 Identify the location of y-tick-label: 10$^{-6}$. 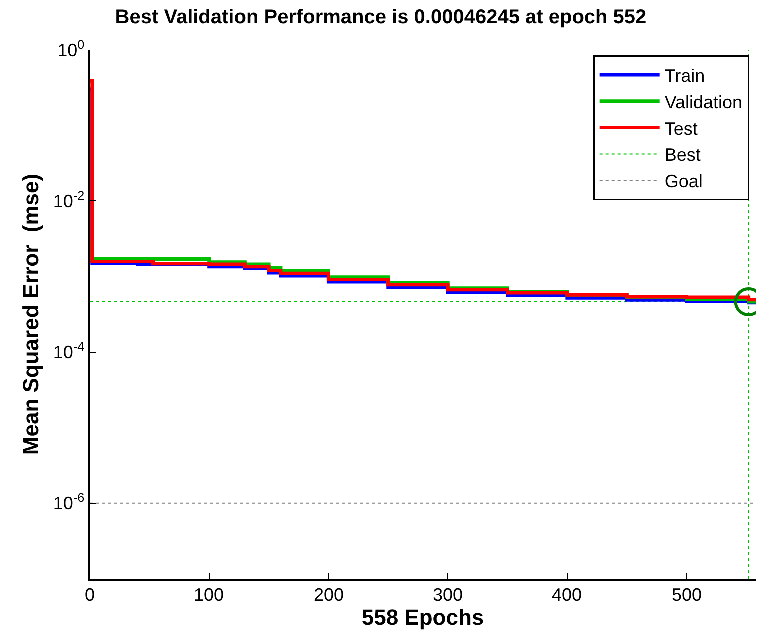
(69, 502).